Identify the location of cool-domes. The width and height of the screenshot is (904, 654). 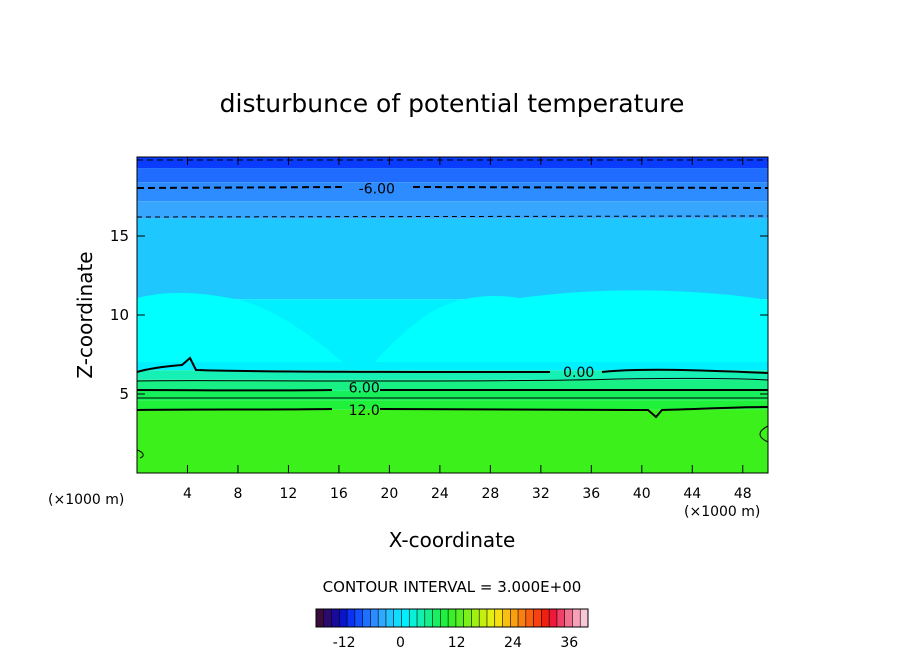
(452, 326).